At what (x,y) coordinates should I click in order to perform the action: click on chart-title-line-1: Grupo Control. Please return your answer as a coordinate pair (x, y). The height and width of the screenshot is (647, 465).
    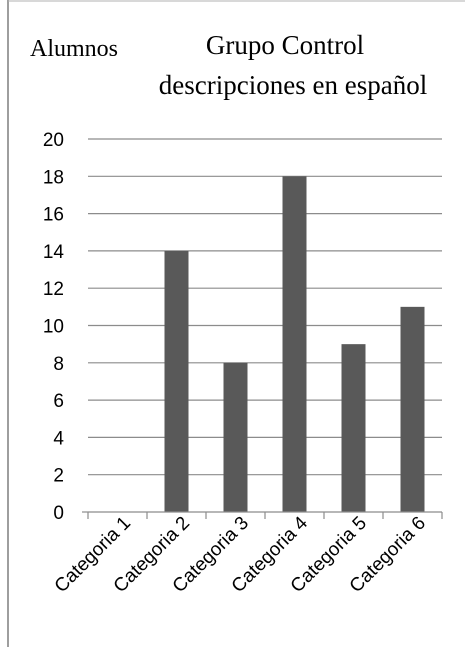
    Looking at the image, I should click on (285, 45).